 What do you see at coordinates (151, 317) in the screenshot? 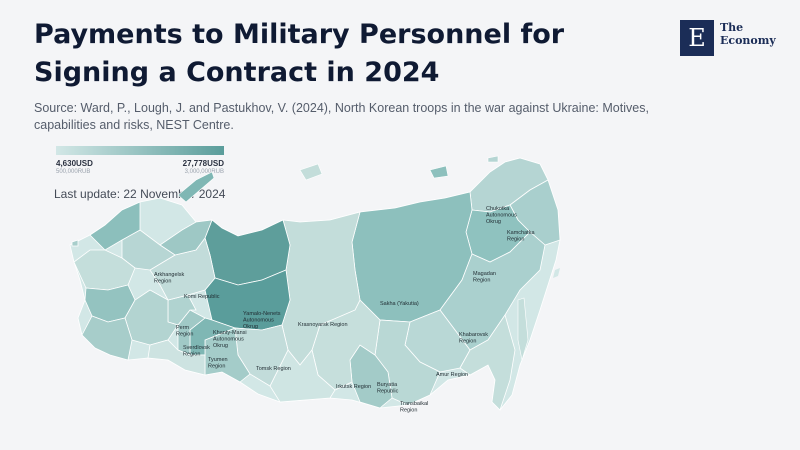
I see `region-volga` at bounding box center [151, 317].